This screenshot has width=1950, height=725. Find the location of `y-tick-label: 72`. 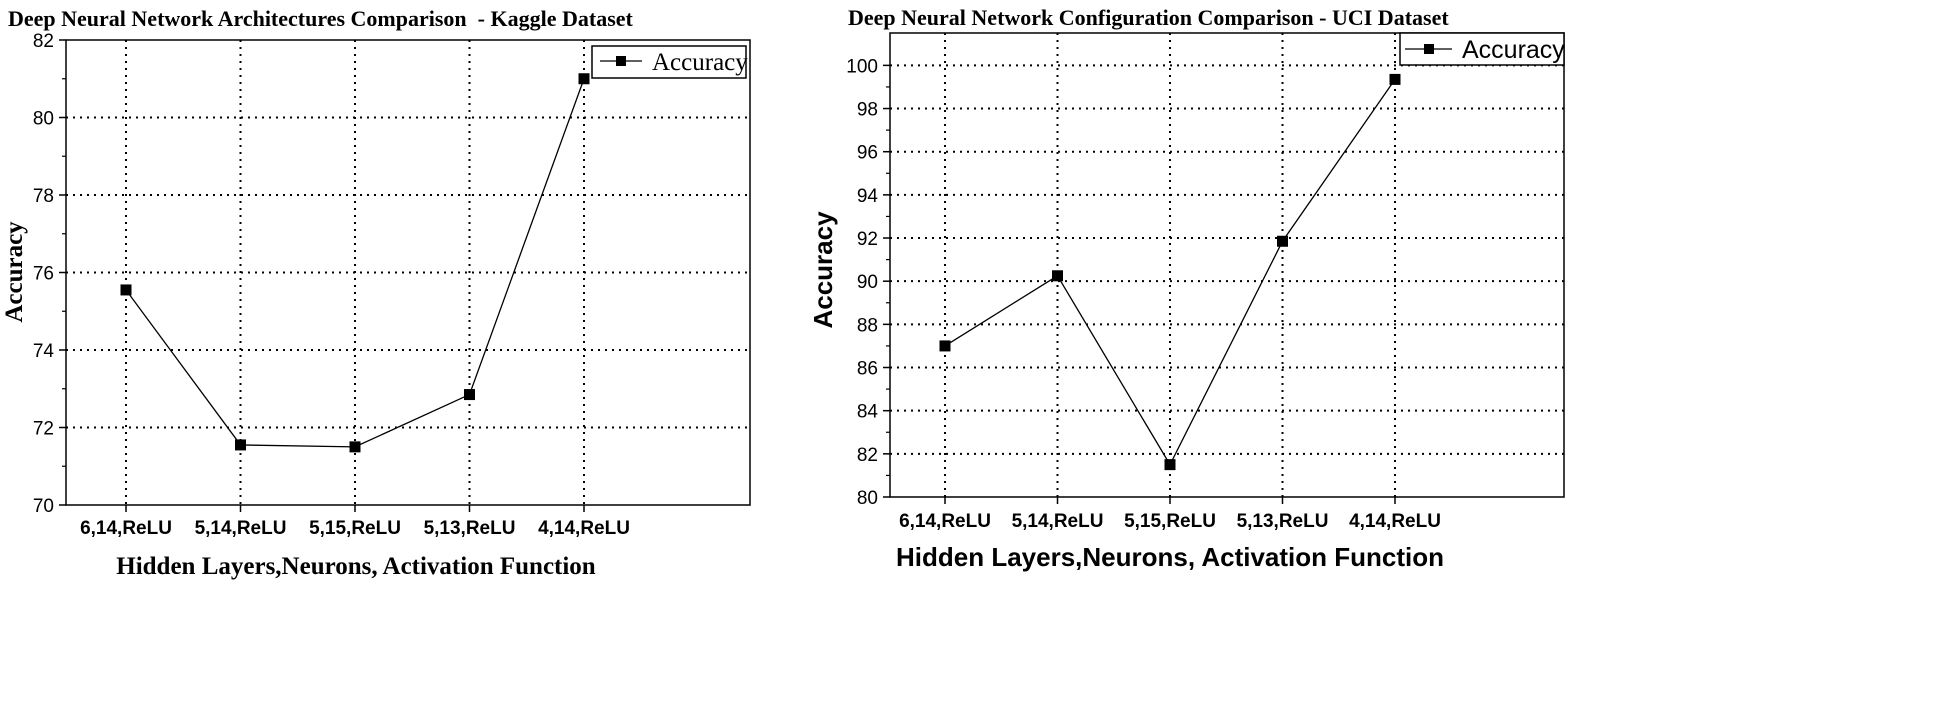

y-tick-label: 72 is located at coordinates (43, 429).